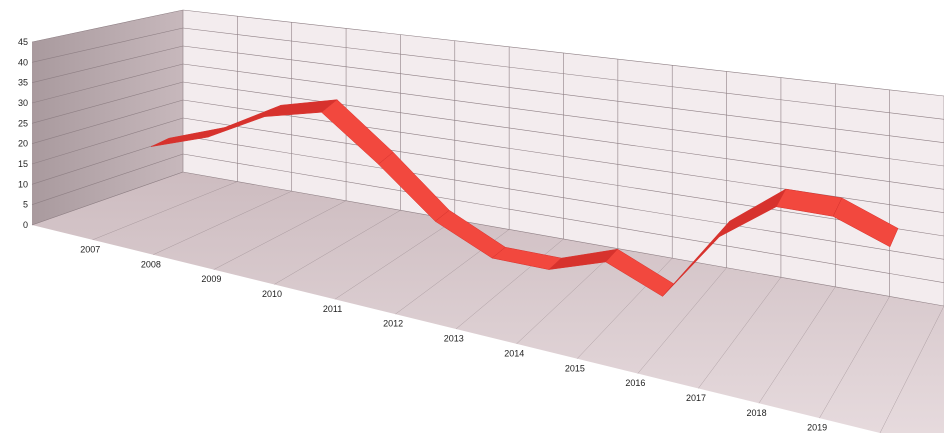 Image resolution: width=944 pixels, height=433 pixels. Describe the element at coordinates (23, 62) in the screenshot. I see `y-tick-label: 40` at that location.